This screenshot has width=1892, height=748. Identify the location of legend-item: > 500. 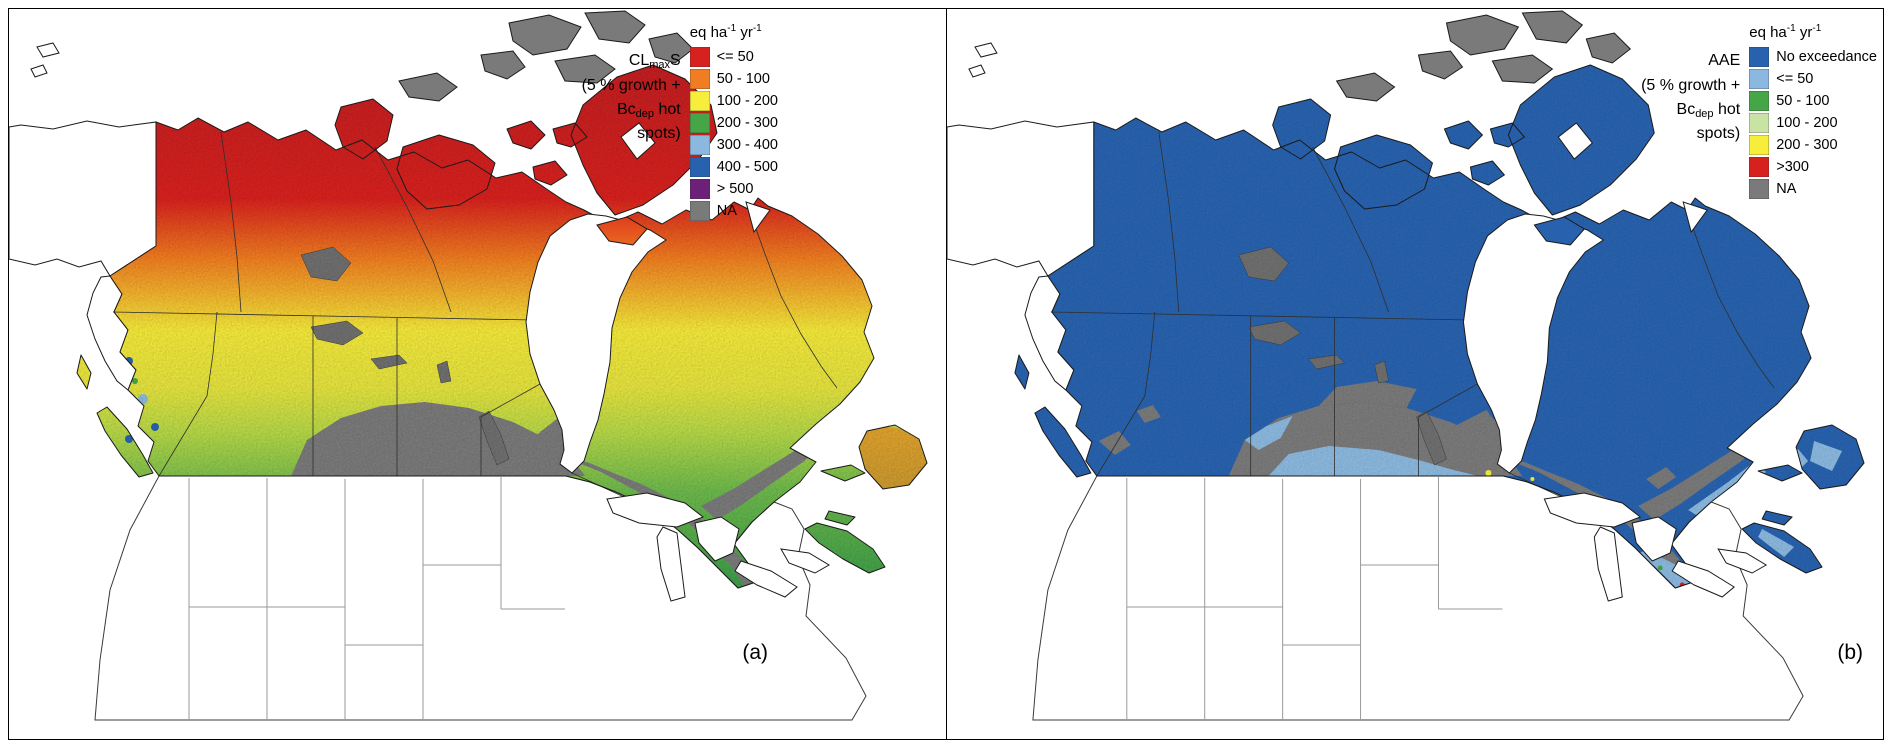
(733, 189).